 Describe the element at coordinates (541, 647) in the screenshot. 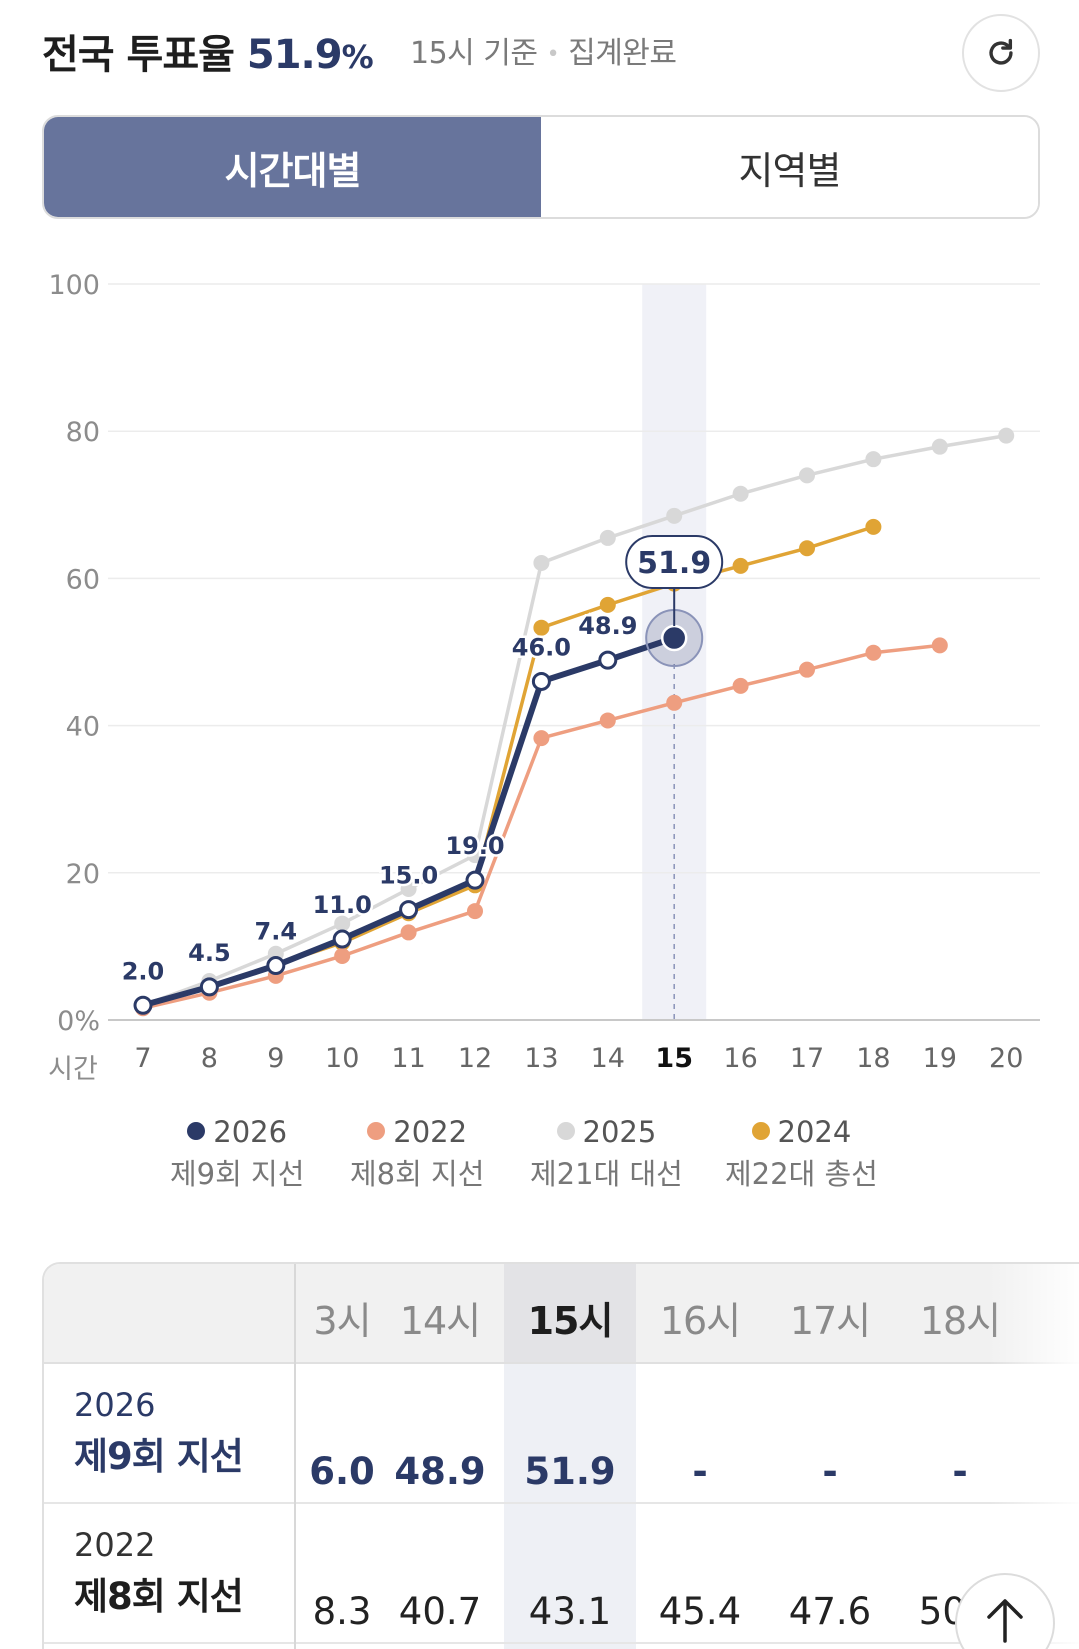

I see `data-label: 46.0` at that location.